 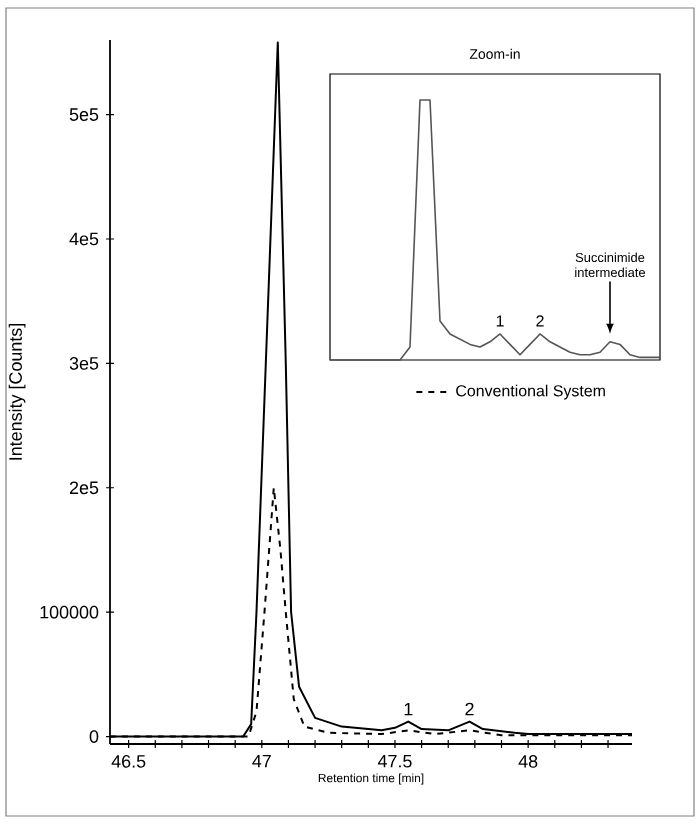 What do you see at coordinates (394, 761) in the screenshot?
I see `x-tick-label: 47.5` at bounding box center [394, 761].